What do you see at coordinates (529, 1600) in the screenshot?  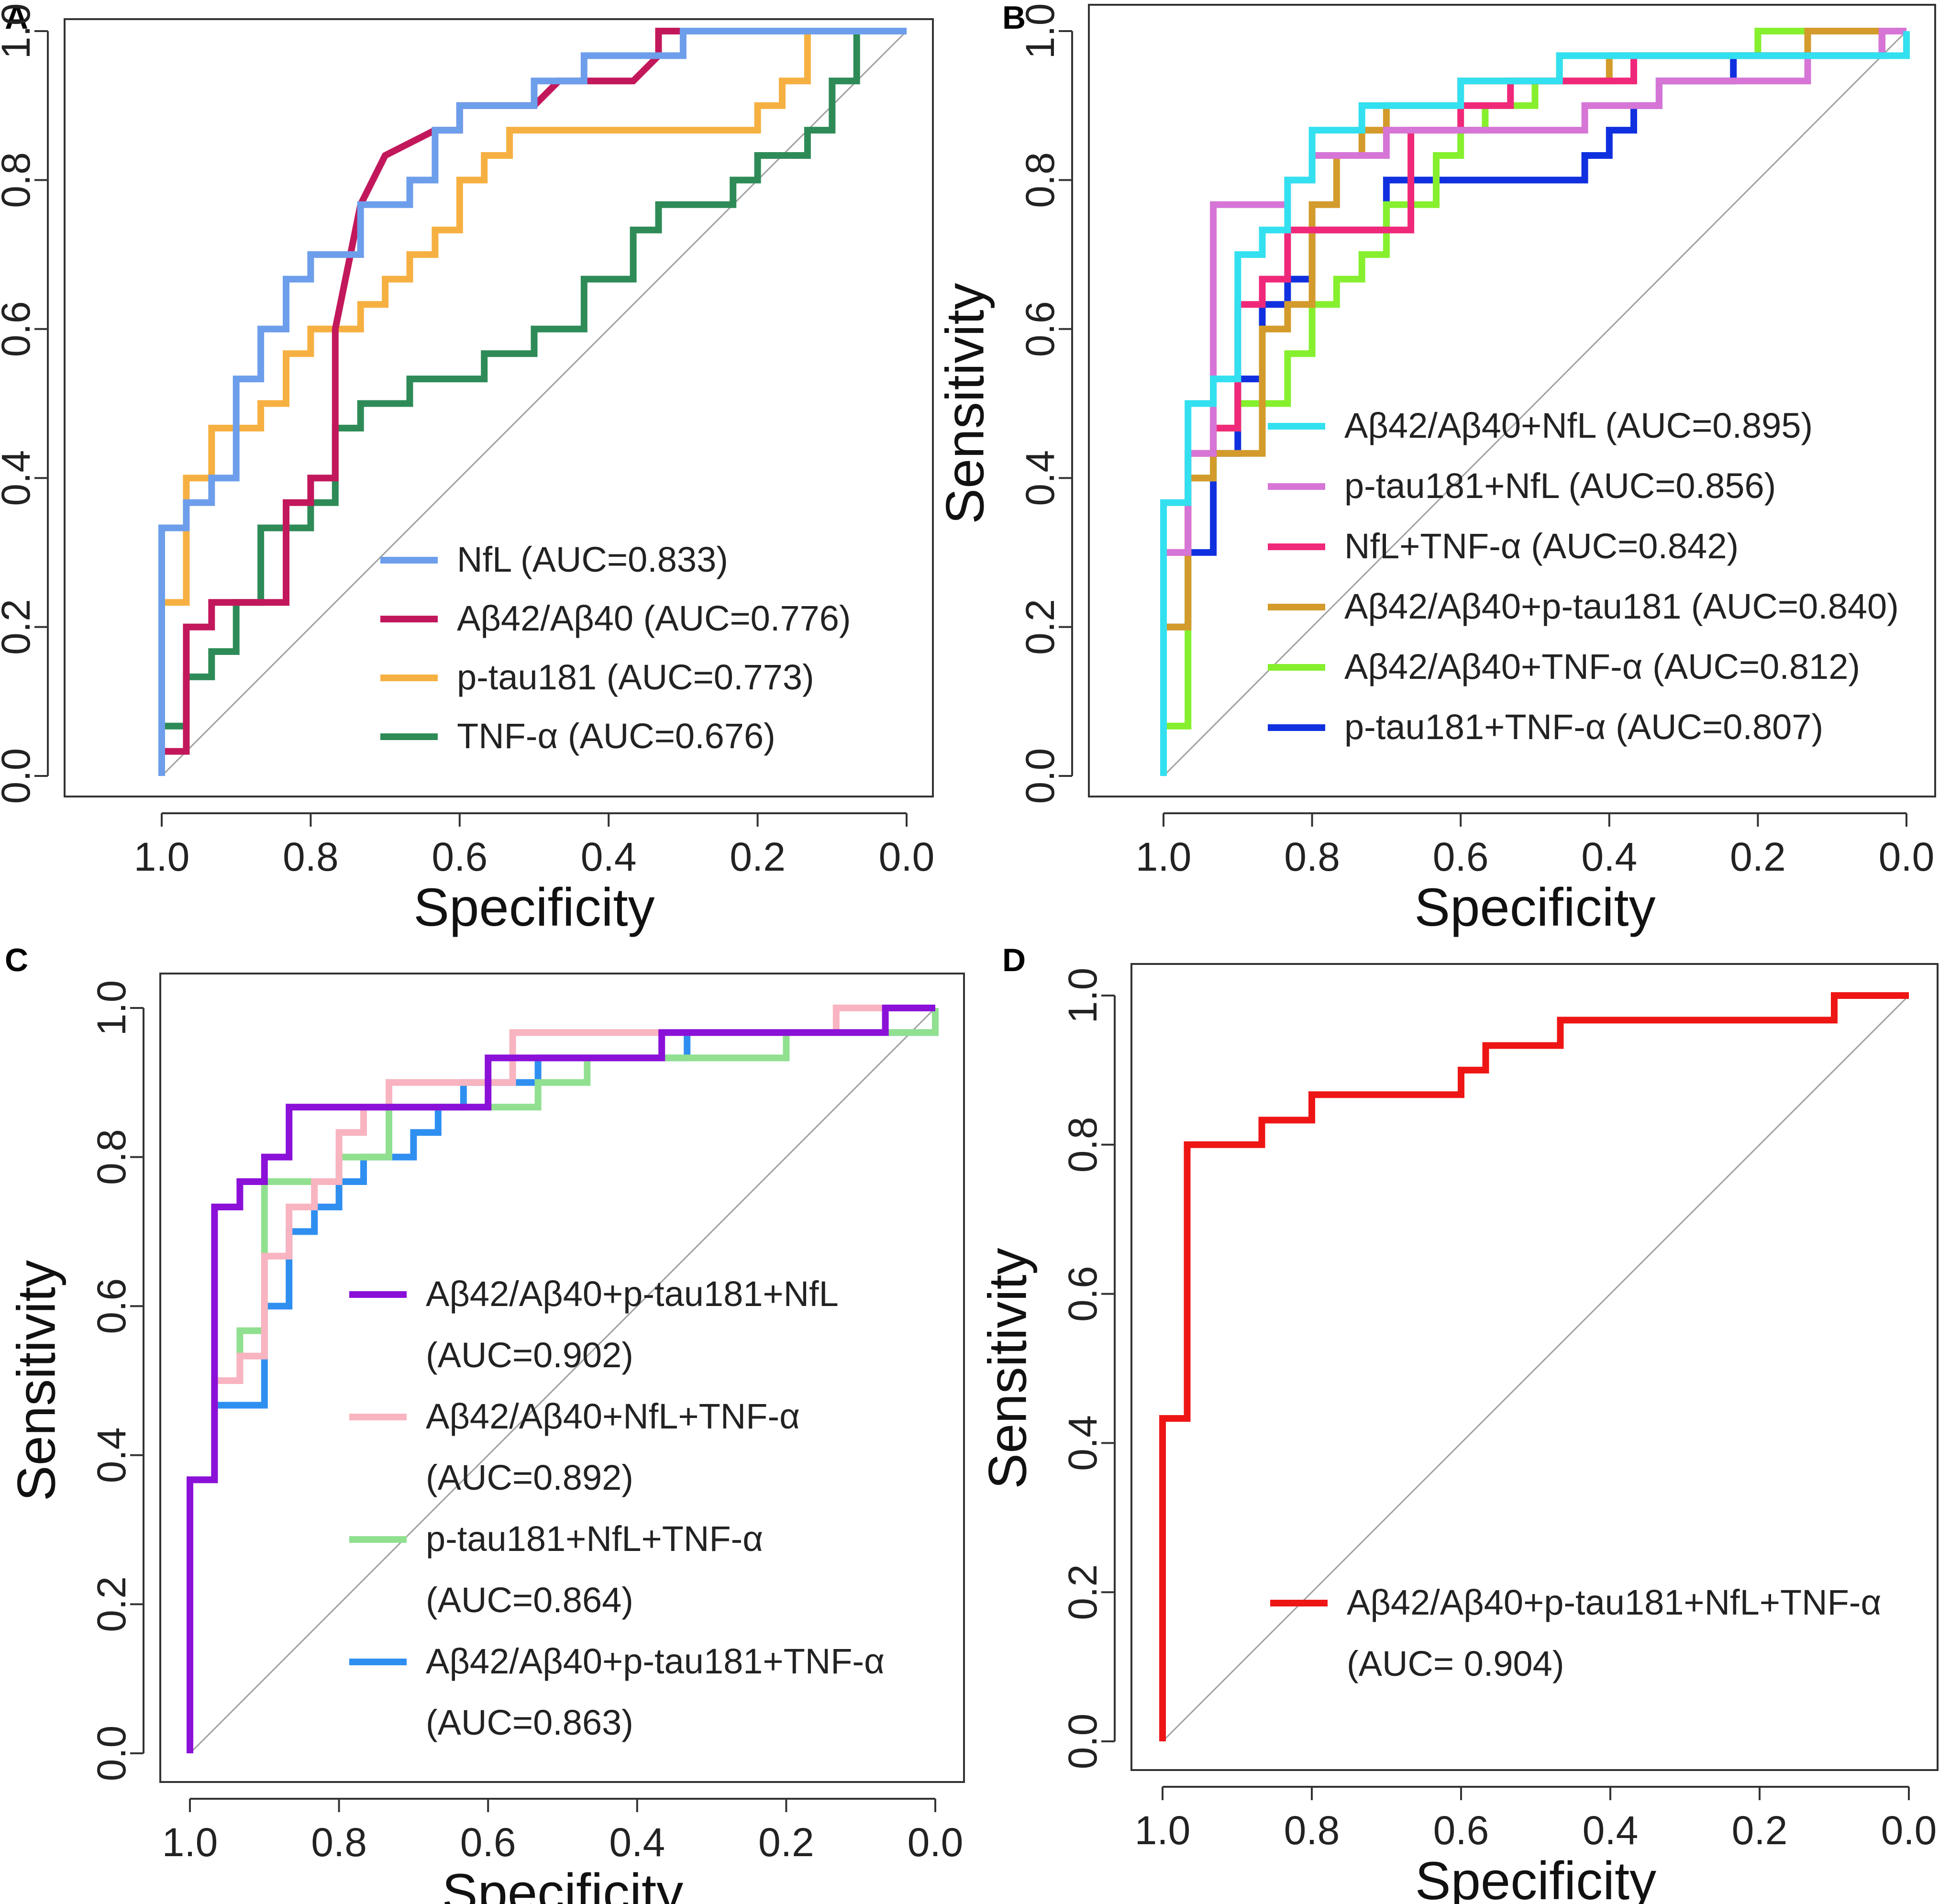 I see `legend-label: (AUC=0.864)` at bounding box center [529, 1600].